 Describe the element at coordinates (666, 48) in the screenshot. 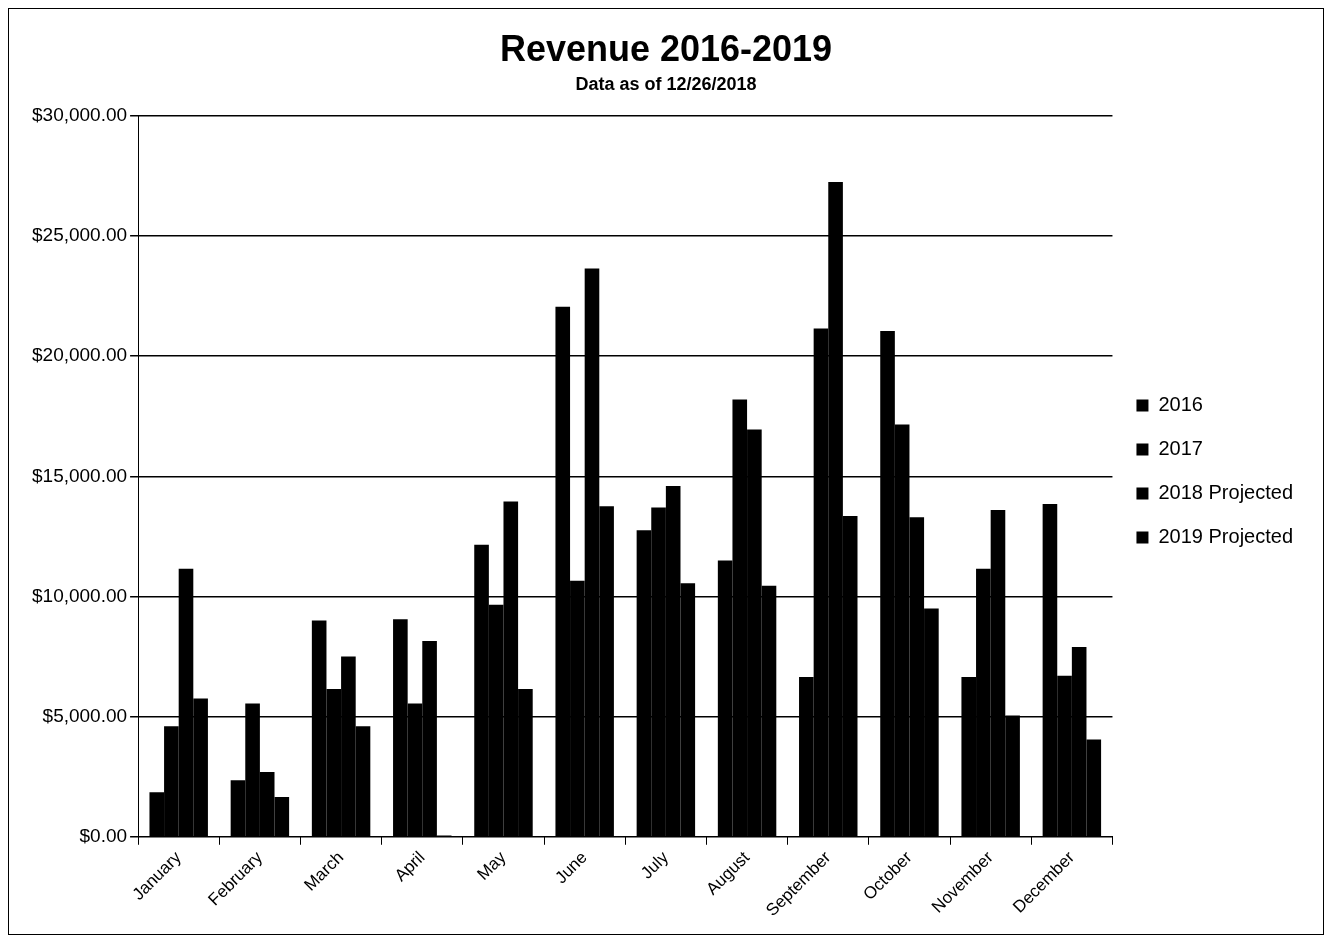

I see `chart-title: Revenue 2016-2019` at that location.